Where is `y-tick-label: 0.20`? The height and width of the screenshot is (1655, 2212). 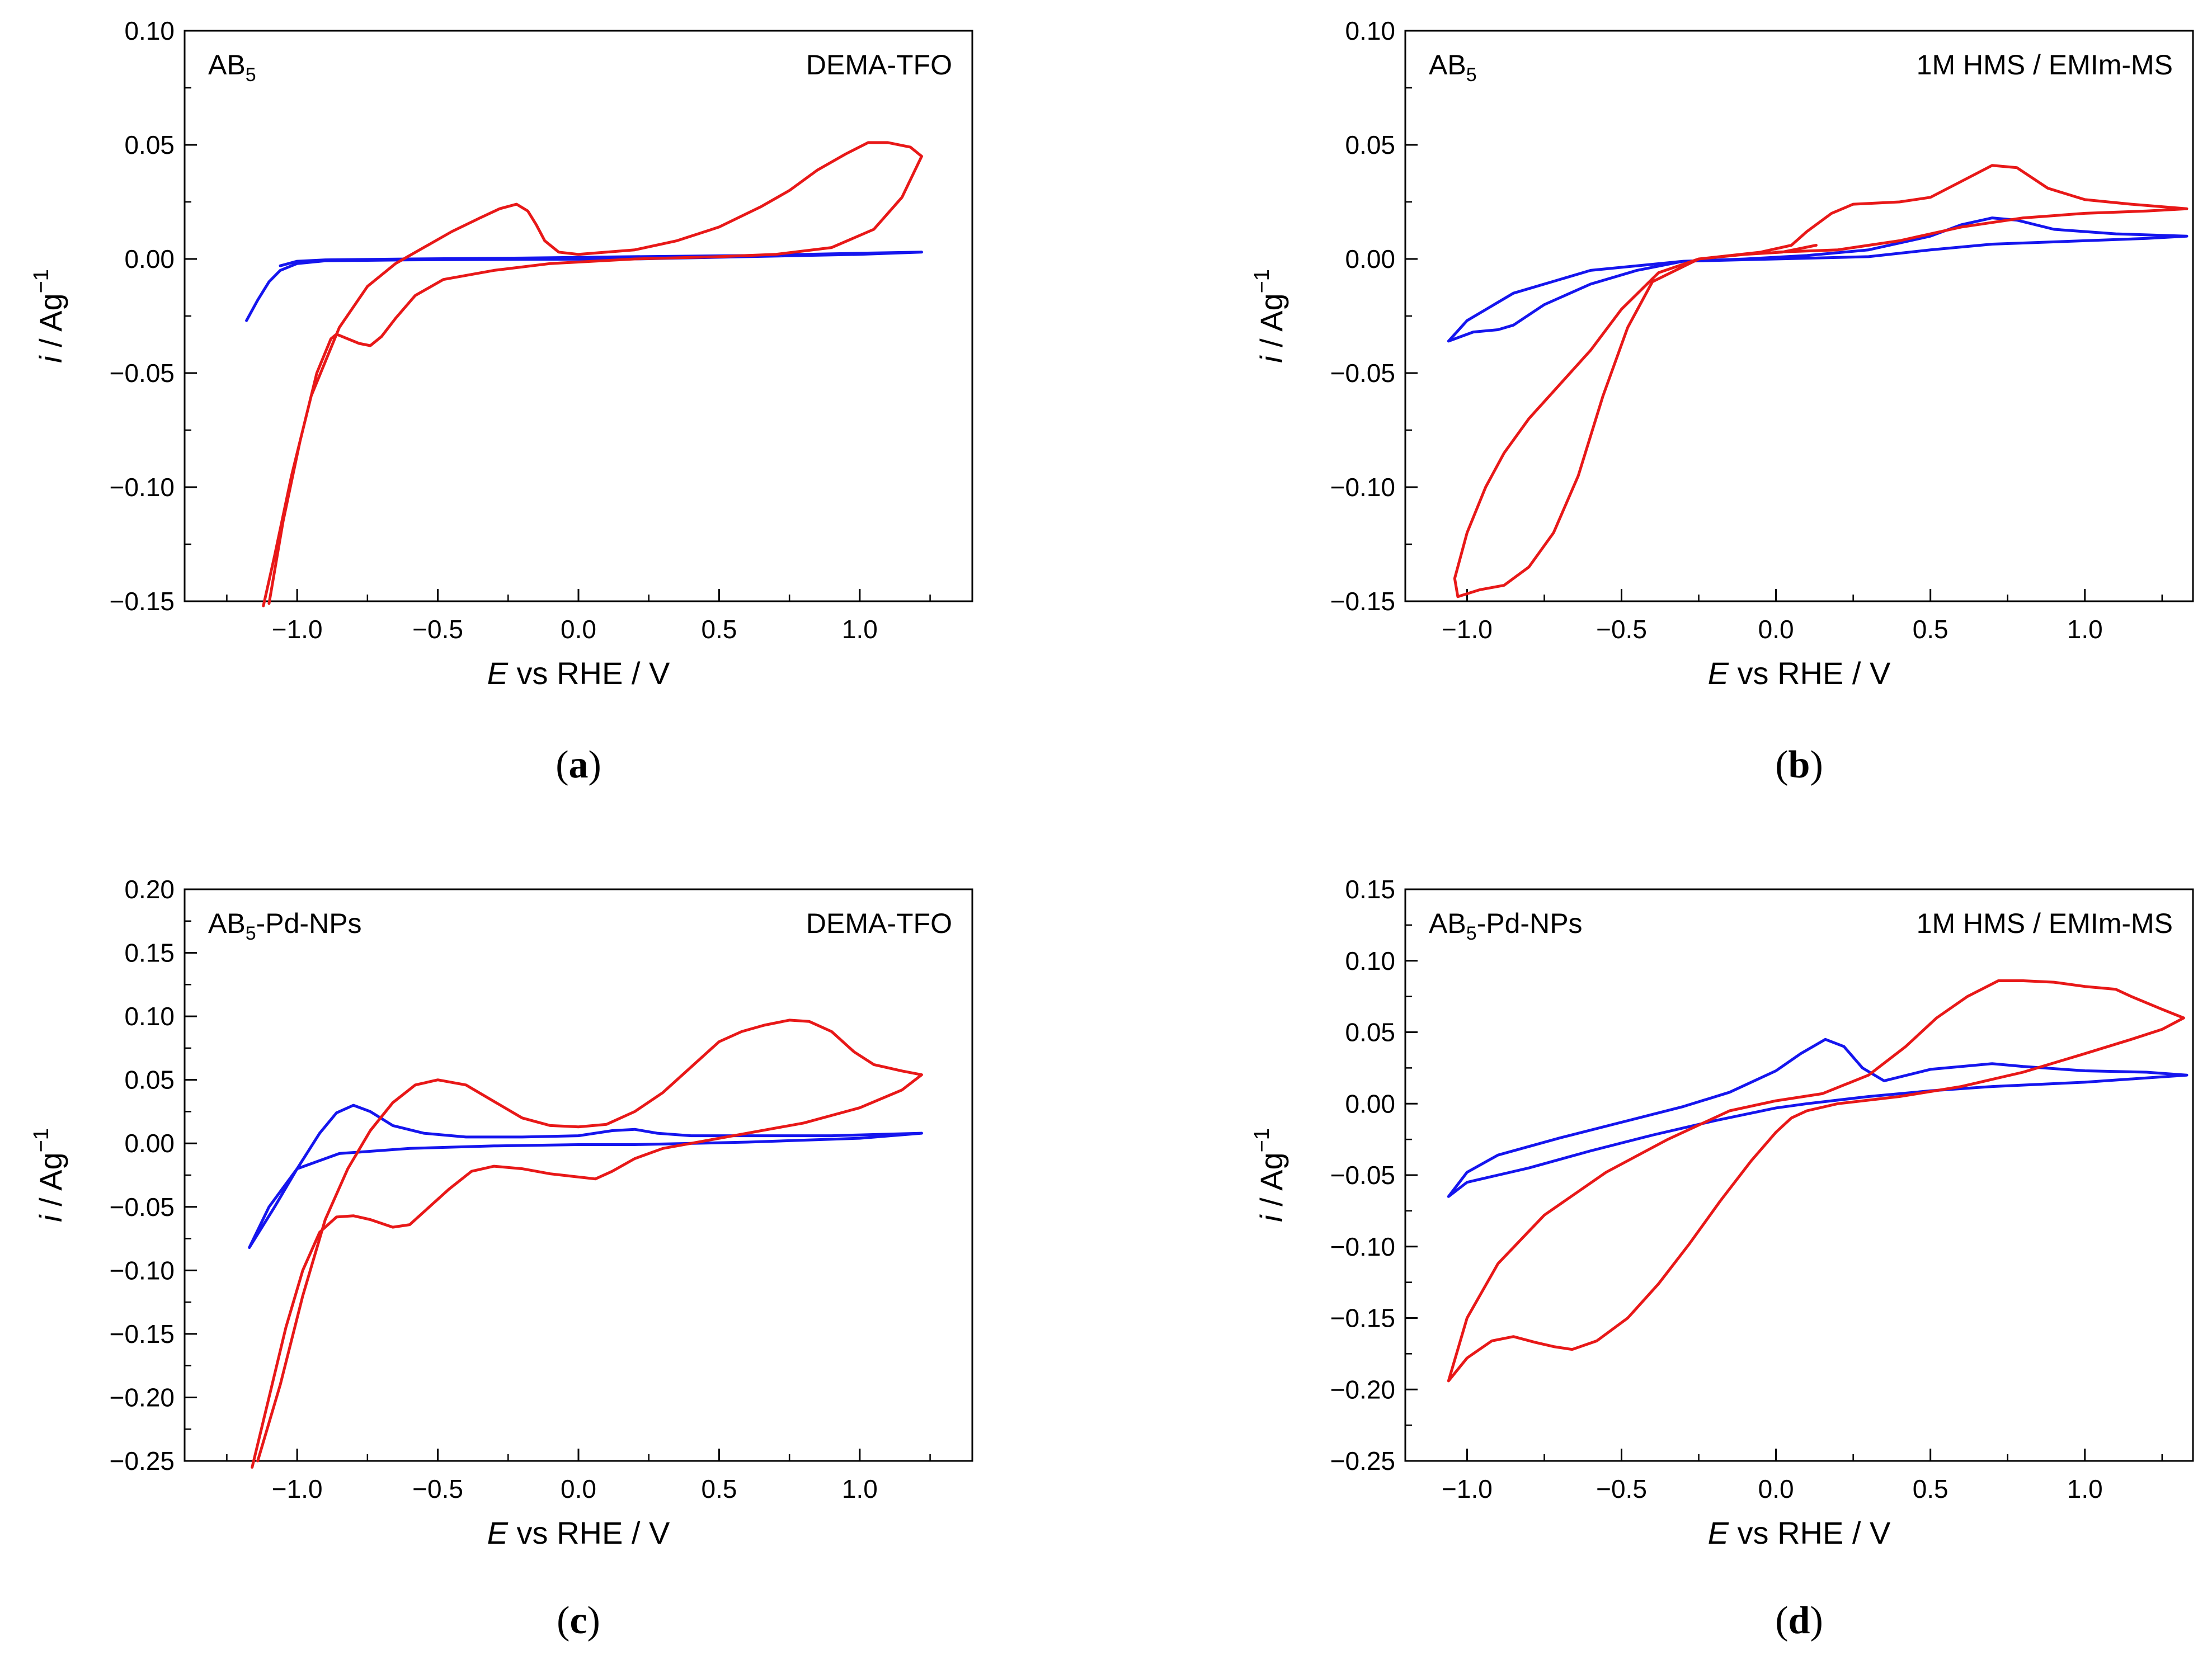
y-tick-label: 0.20 is located at coordinates (149, 889).